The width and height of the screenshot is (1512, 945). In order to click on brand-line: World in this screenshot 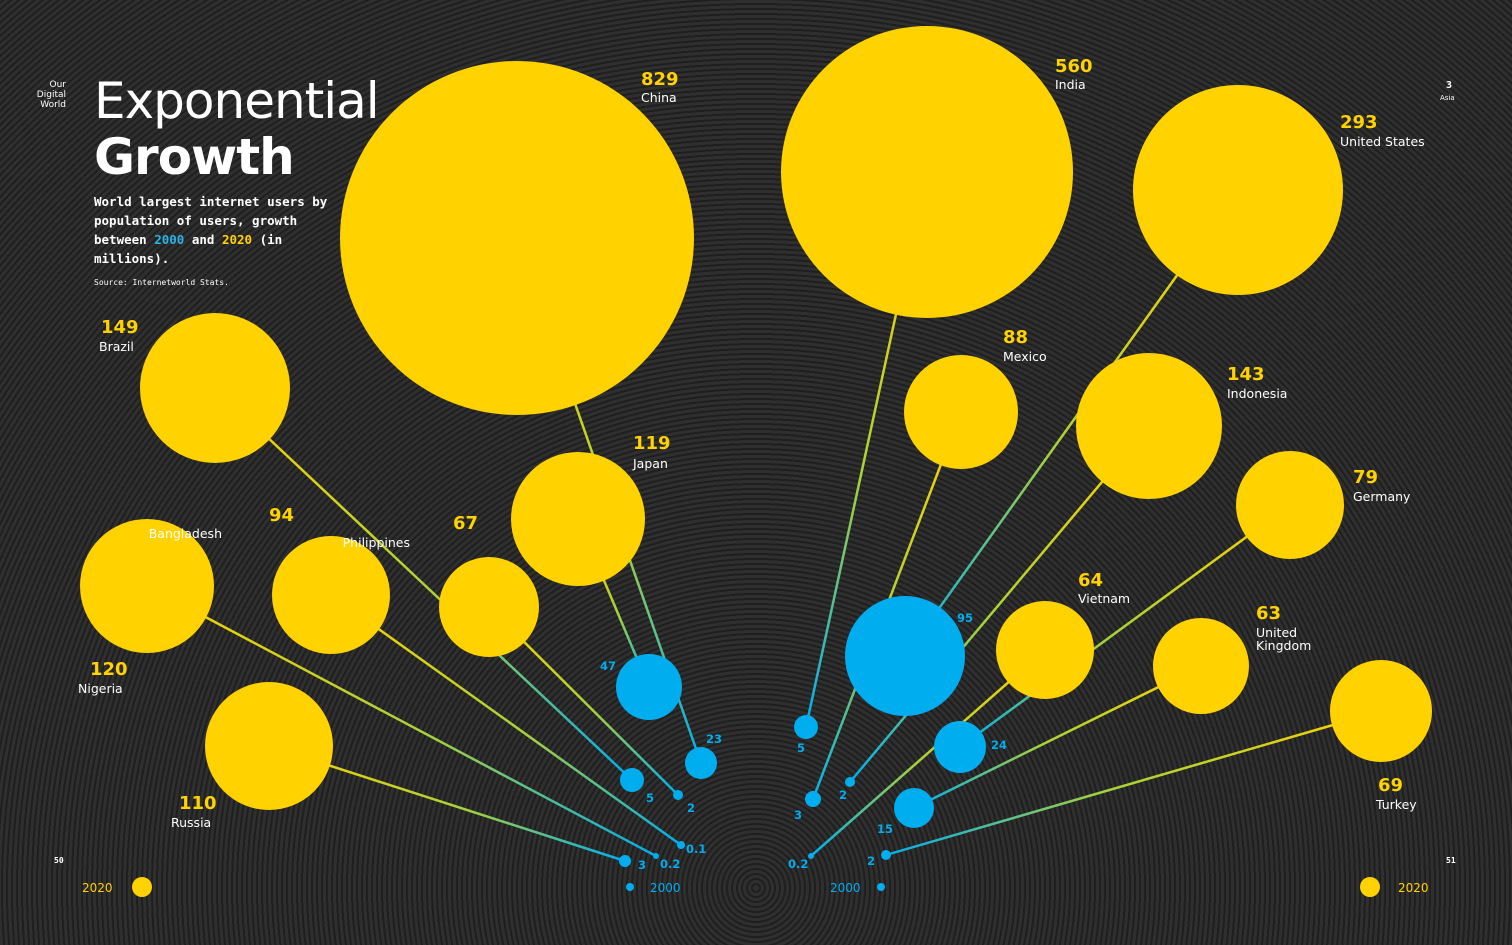, I will do `click(53, 105)`.